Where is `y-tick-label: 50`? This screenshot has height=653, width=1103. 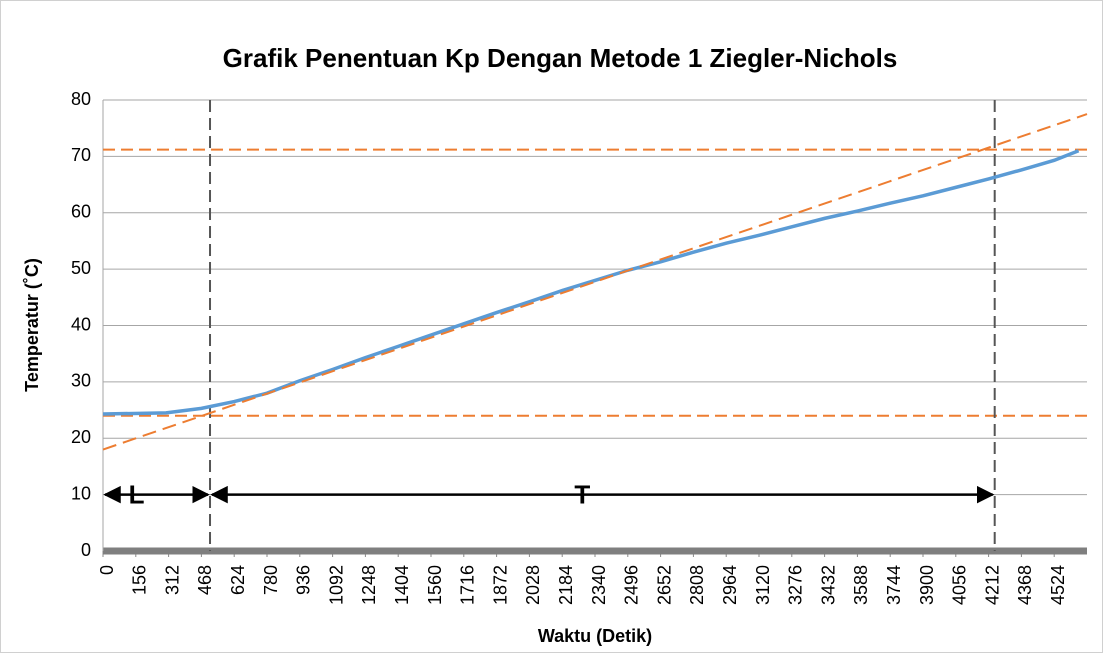 y-tick-label: 50 is located at coordinates (81, 268).